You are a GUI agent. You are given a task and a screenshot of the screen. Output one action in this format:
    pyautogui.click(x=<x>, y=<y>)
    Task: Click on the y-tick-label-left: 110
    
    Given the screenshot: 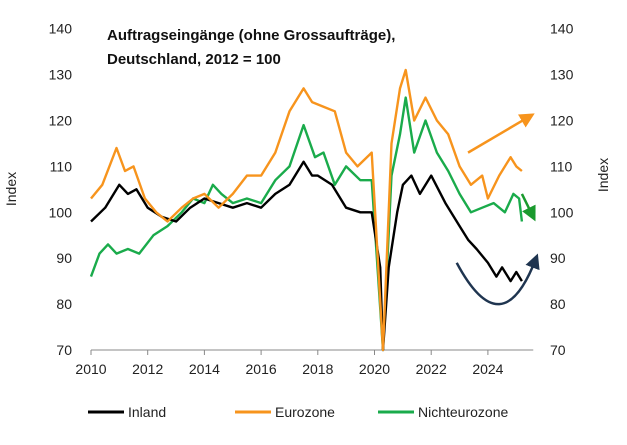 What is the action you would take?
    pyautogui.click(x=61, y=166)
    